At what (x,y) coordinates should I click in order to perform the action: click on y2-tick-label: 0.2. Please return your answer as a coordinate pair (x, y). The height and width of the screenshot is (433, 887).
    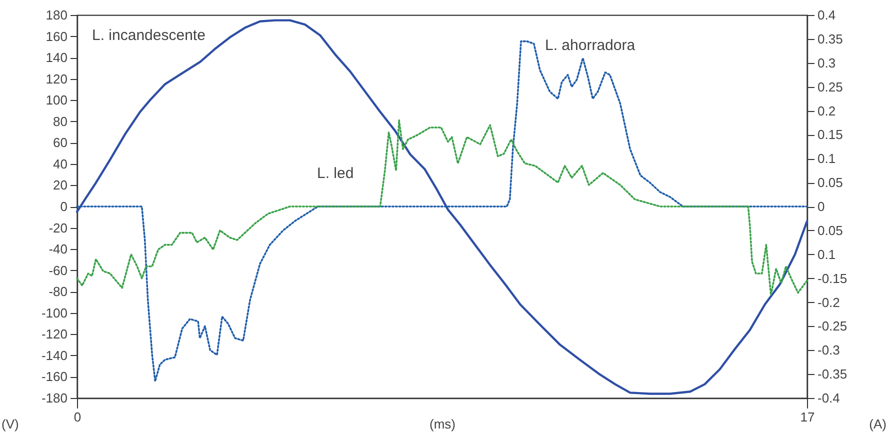
    Looking at the image, I should click on (827, 110).